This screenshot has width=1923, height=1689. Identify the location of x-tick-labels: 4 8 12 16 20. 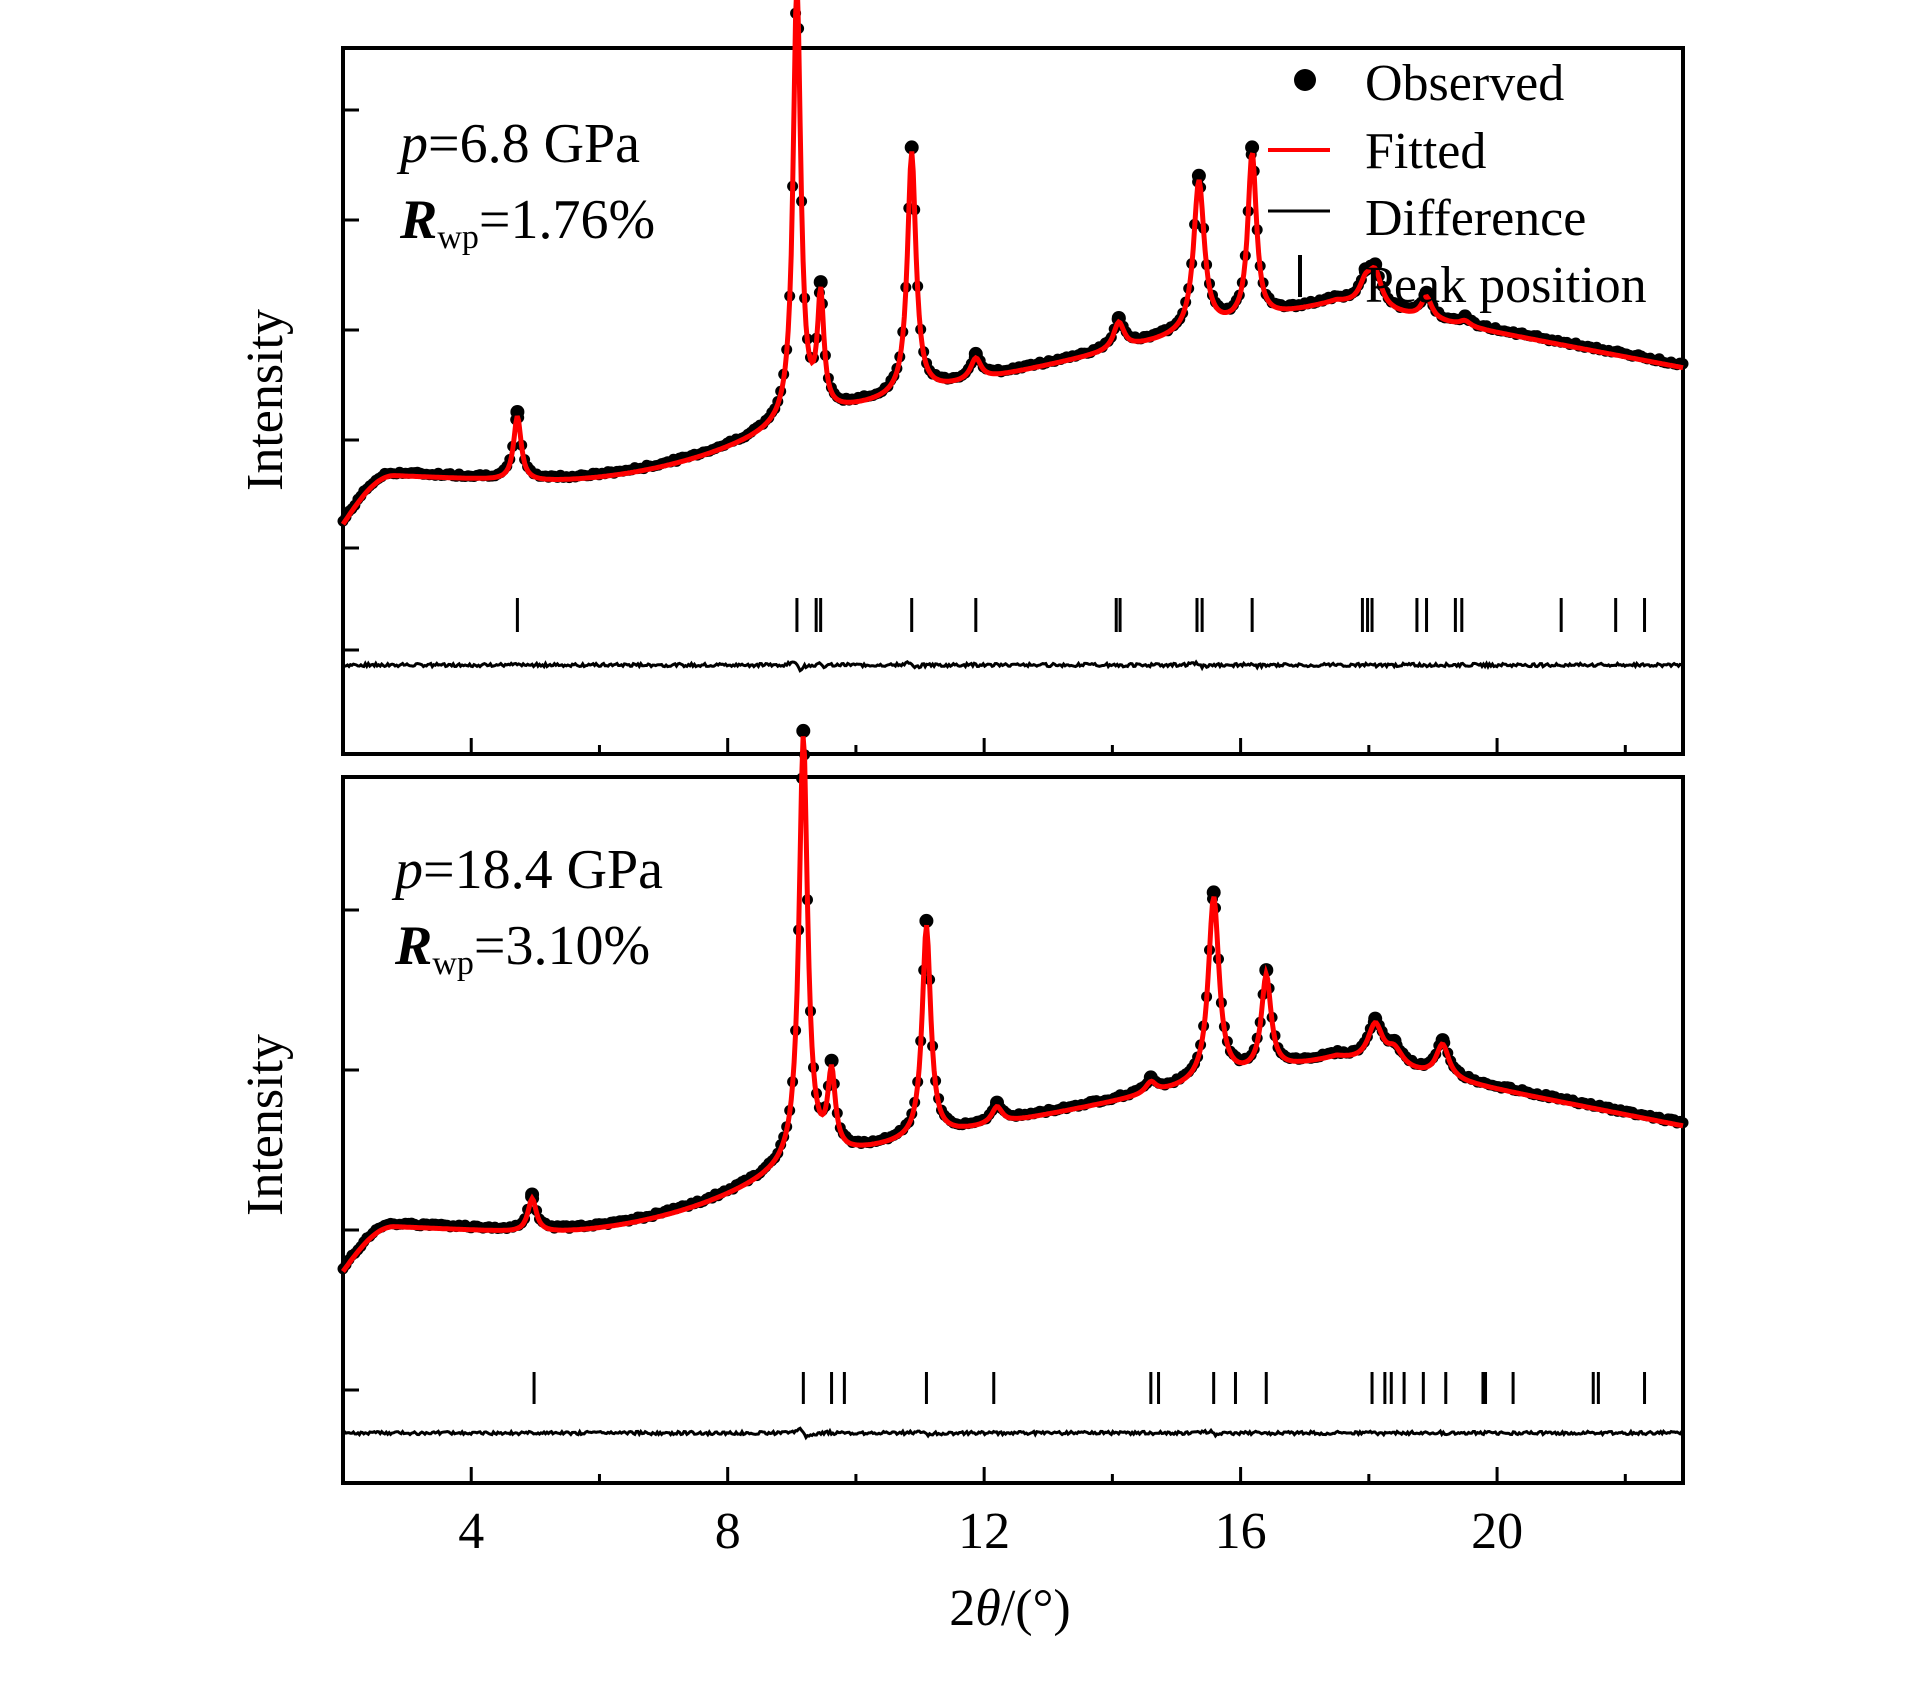
(990, 1531).